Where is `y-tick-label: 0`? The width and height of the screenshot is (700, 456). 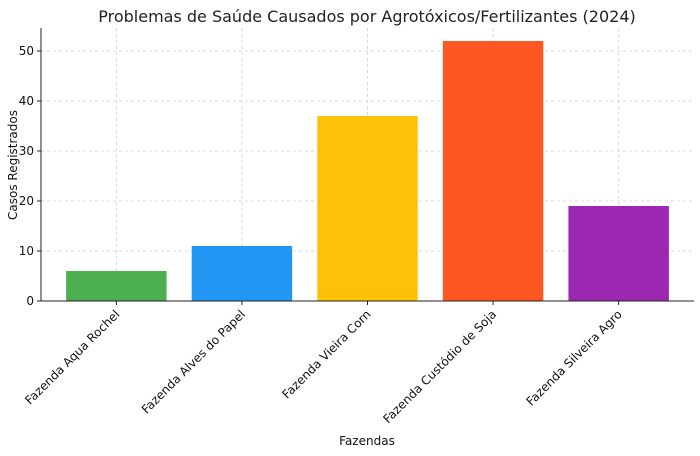
y-tick-label: 0 is located at coordinates (30, 301).